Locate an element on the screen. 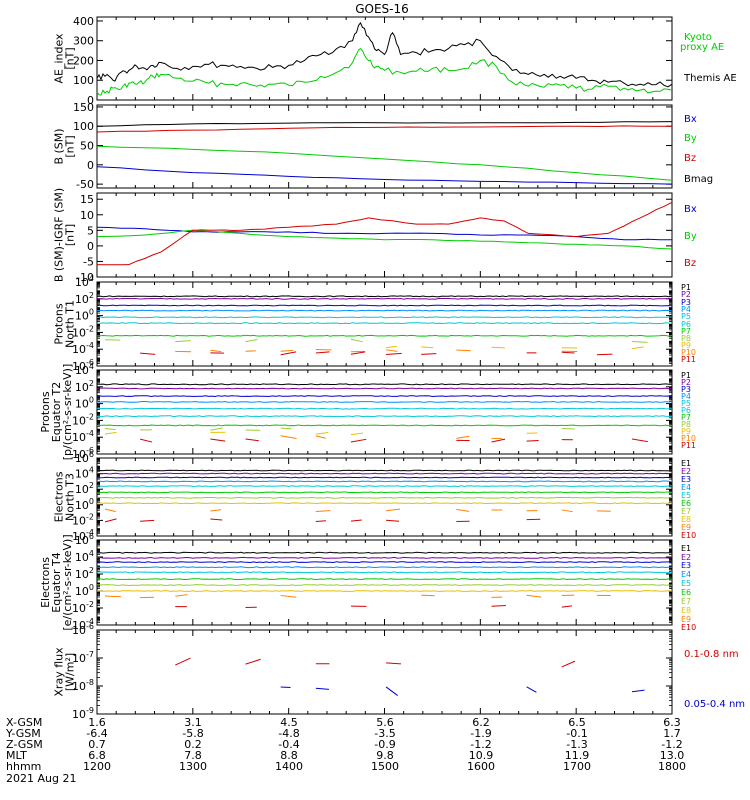  legend-e1: E1 is located at coordinates (686, 463).